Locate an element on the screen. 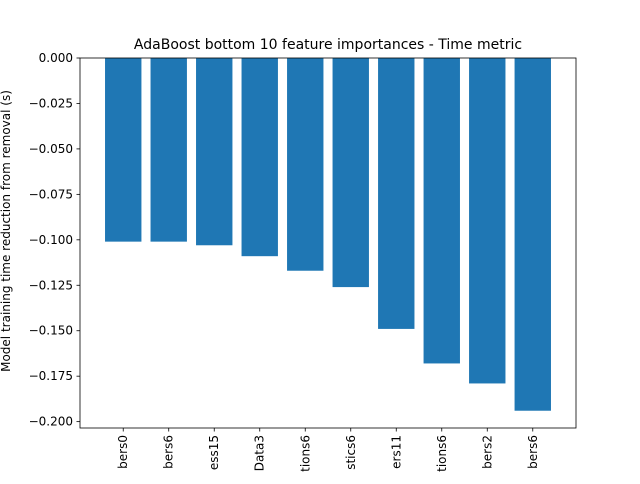  x-tick-label: stics6 is located at coordinates (351, 452).